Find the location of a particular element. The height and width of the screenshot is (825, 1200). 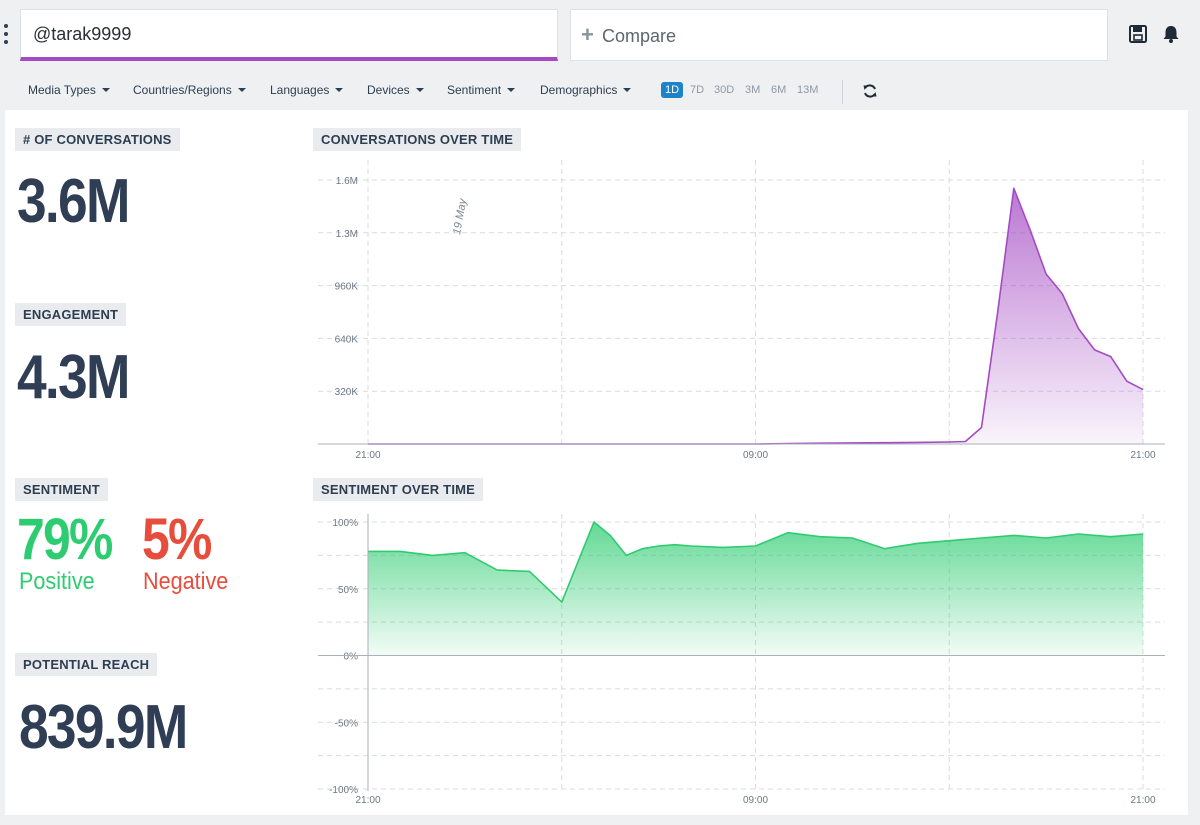

plus-icon: + is located at coordinates (587, 34).